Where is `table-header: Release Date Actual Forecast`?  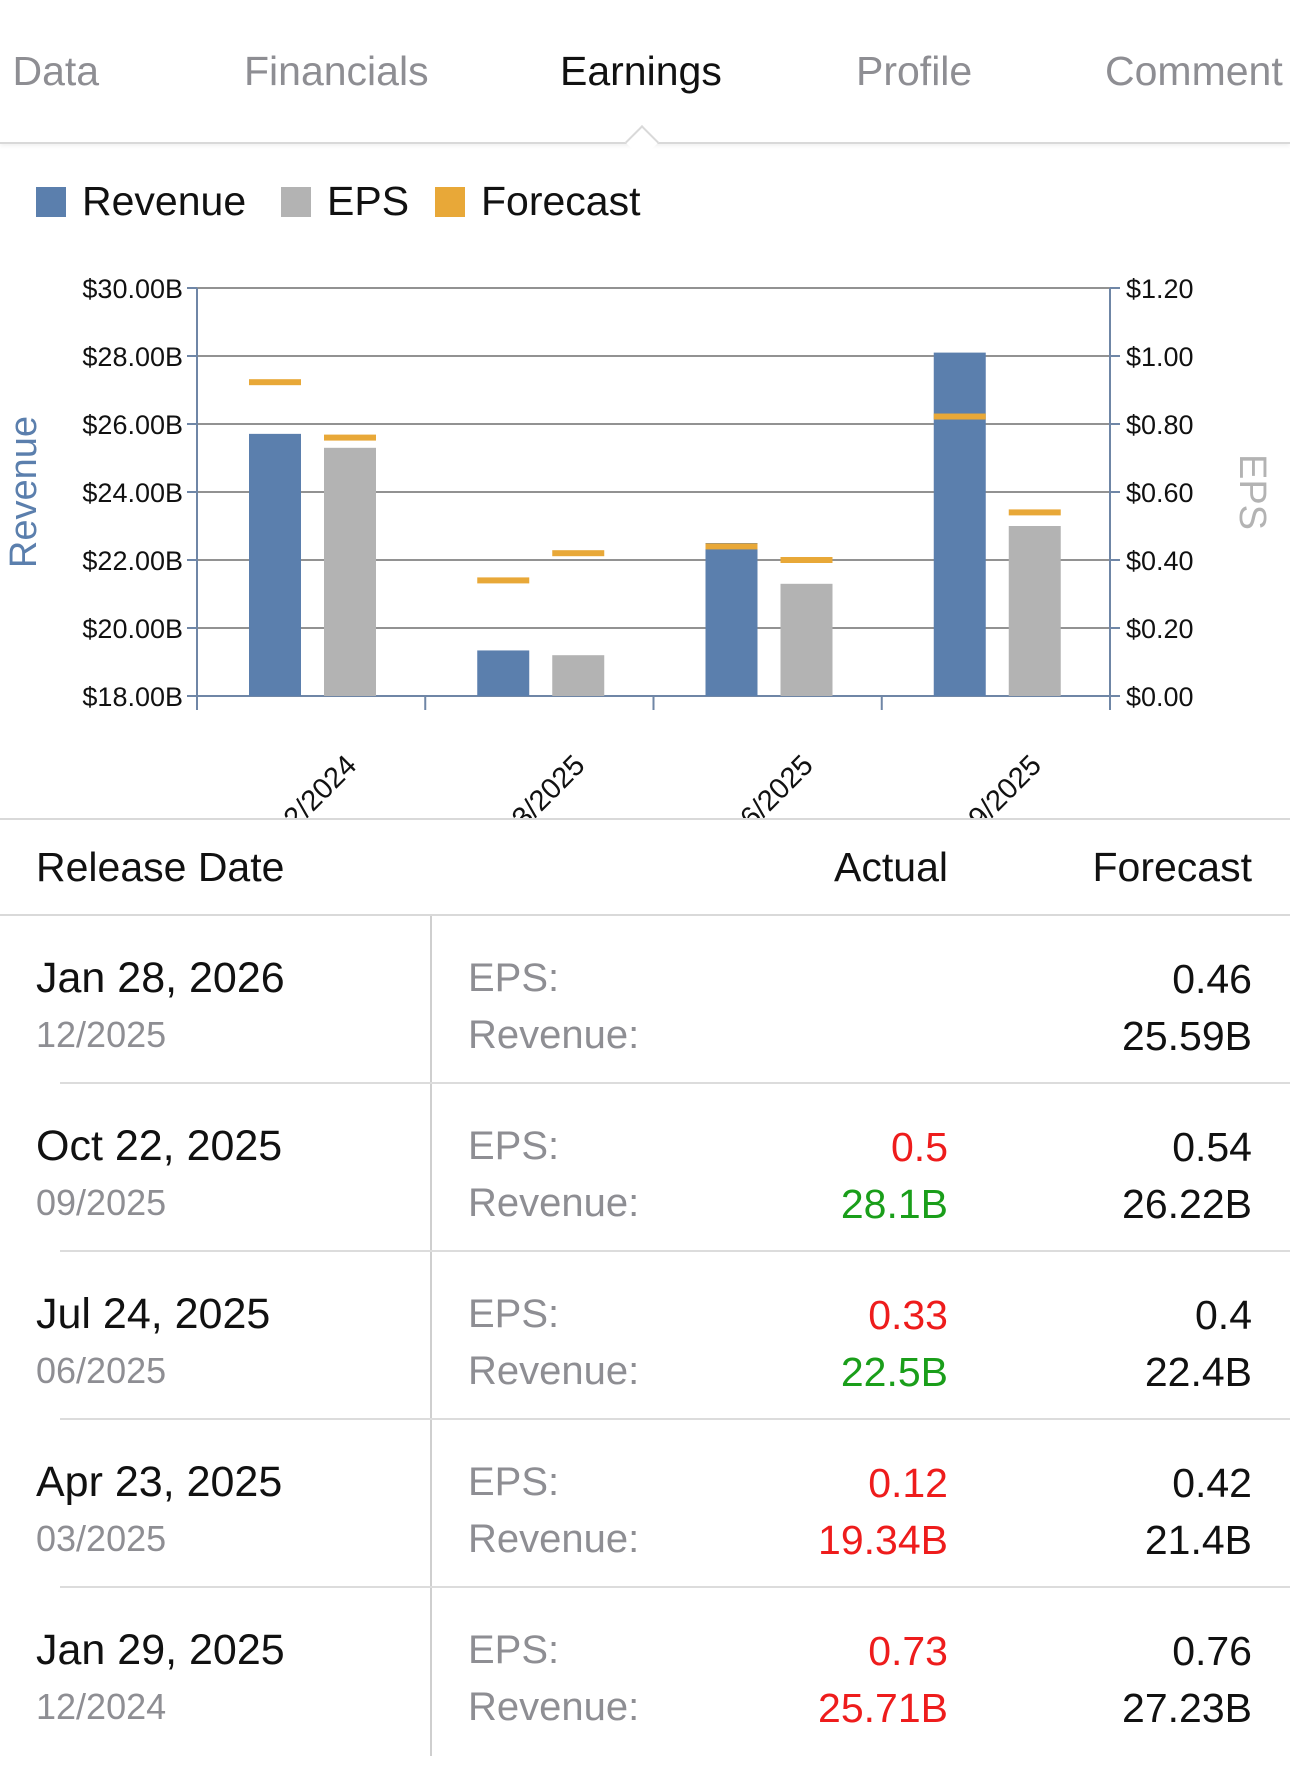
table-header: Release Date Actual Forecast is located at coordinates (645, 868).